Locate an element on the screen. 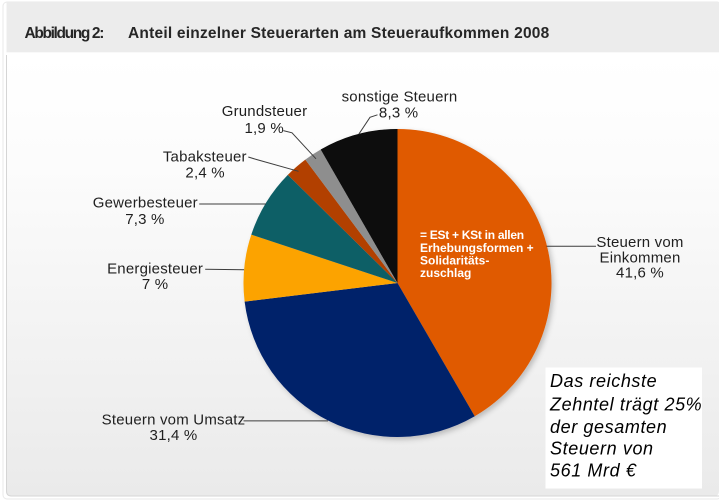 This screenshot has height=501, width=719. svg-text: 2,4 % is located at coordinates (204, 173).